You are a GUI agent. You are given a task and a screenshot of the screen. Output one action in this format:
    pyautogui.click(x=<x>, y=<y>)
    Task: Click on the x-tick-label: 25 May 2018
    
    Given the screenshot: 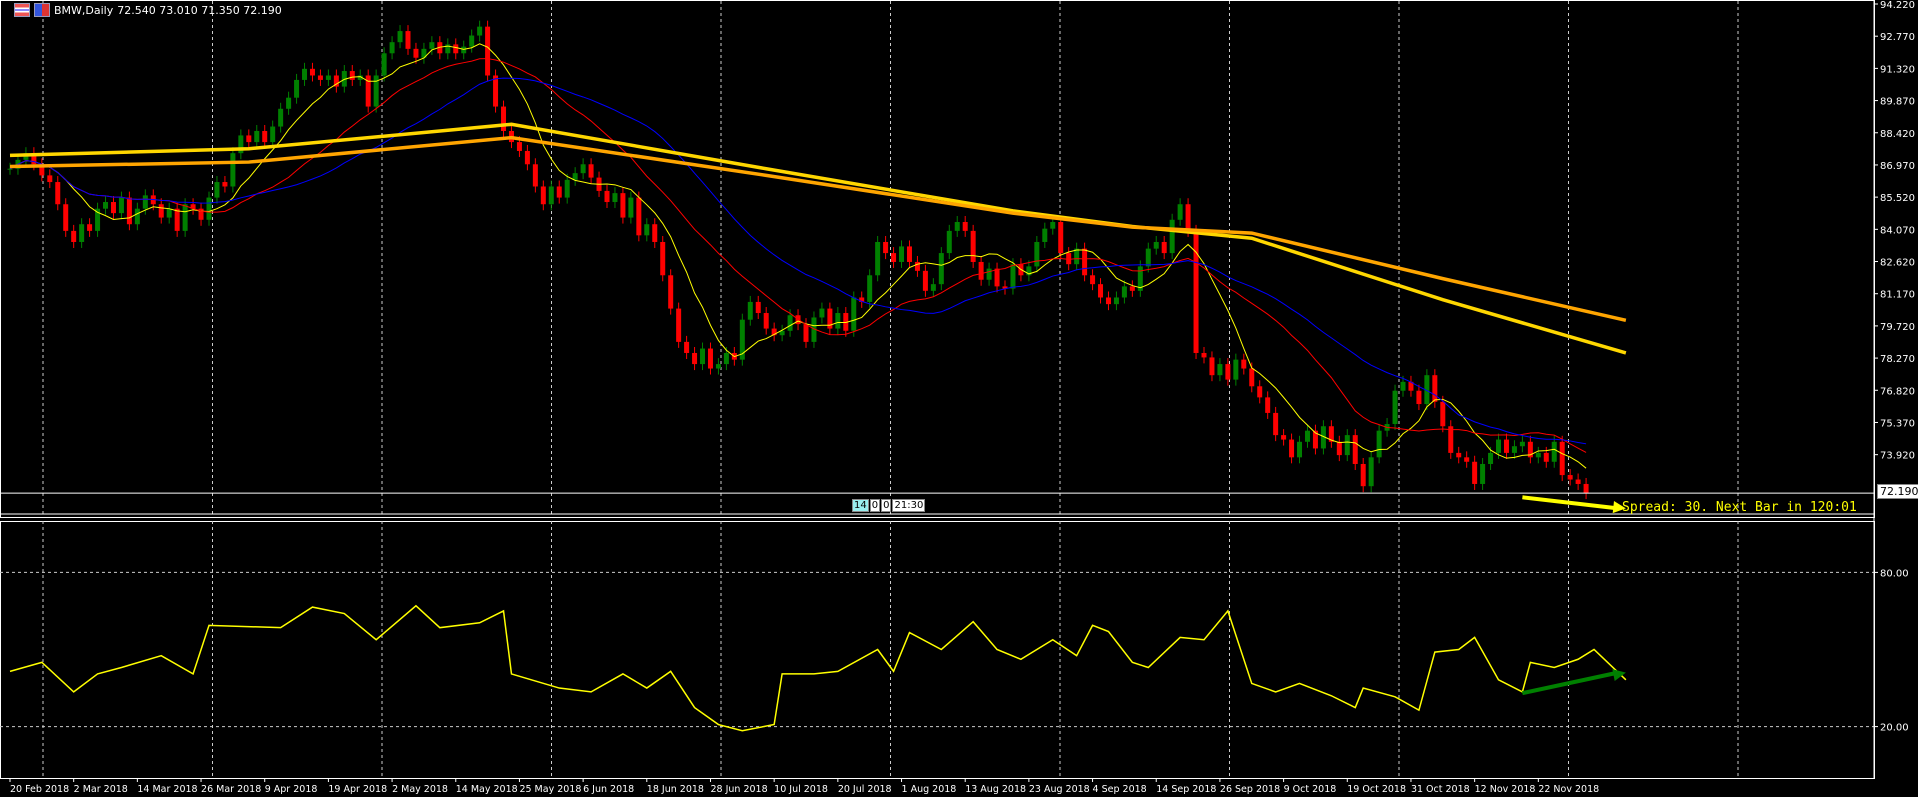 What is the action you would take?
    pyautogui.click(x=550, y=789)
    